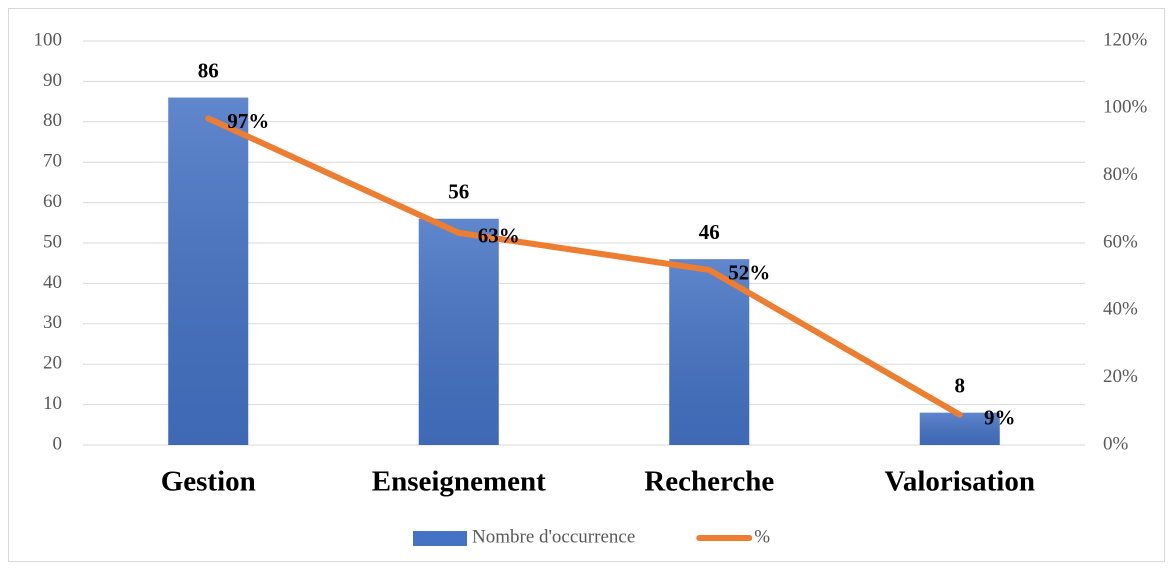 The width and height of the screenshot is (1173, 570). Describe the element at coordinates (248, 121) in the screenshot. I see `data-label: 97%` at that location.